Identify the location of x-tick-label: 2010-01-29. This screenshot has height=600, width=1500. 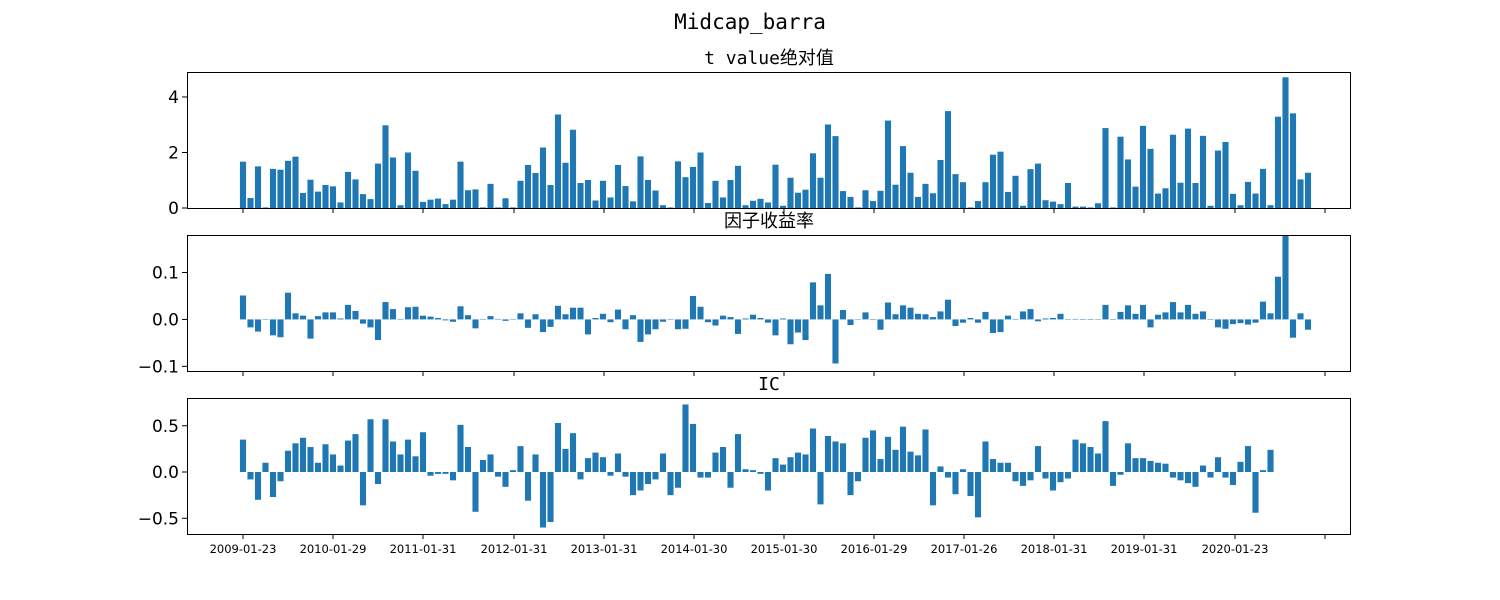
(333, 549).